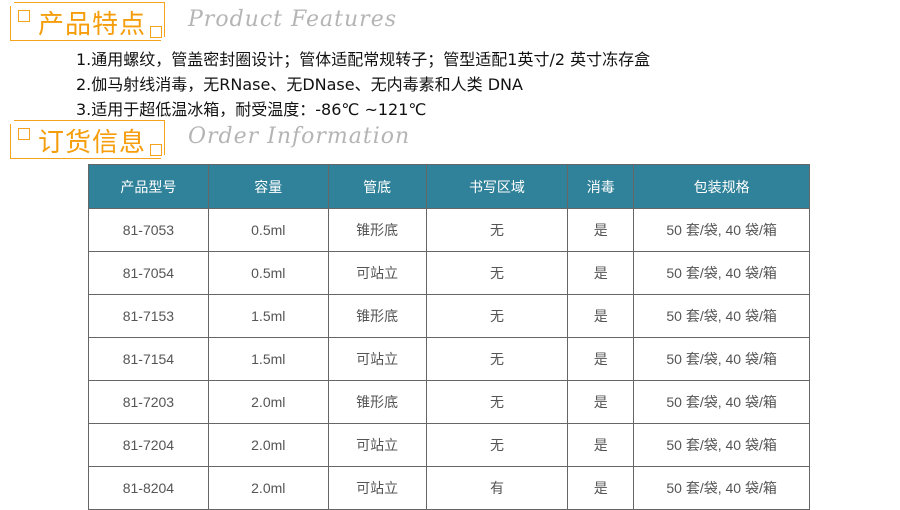 The image size is (900, 510). I want to click on features-title-en: Product Features, so click(293, 19).